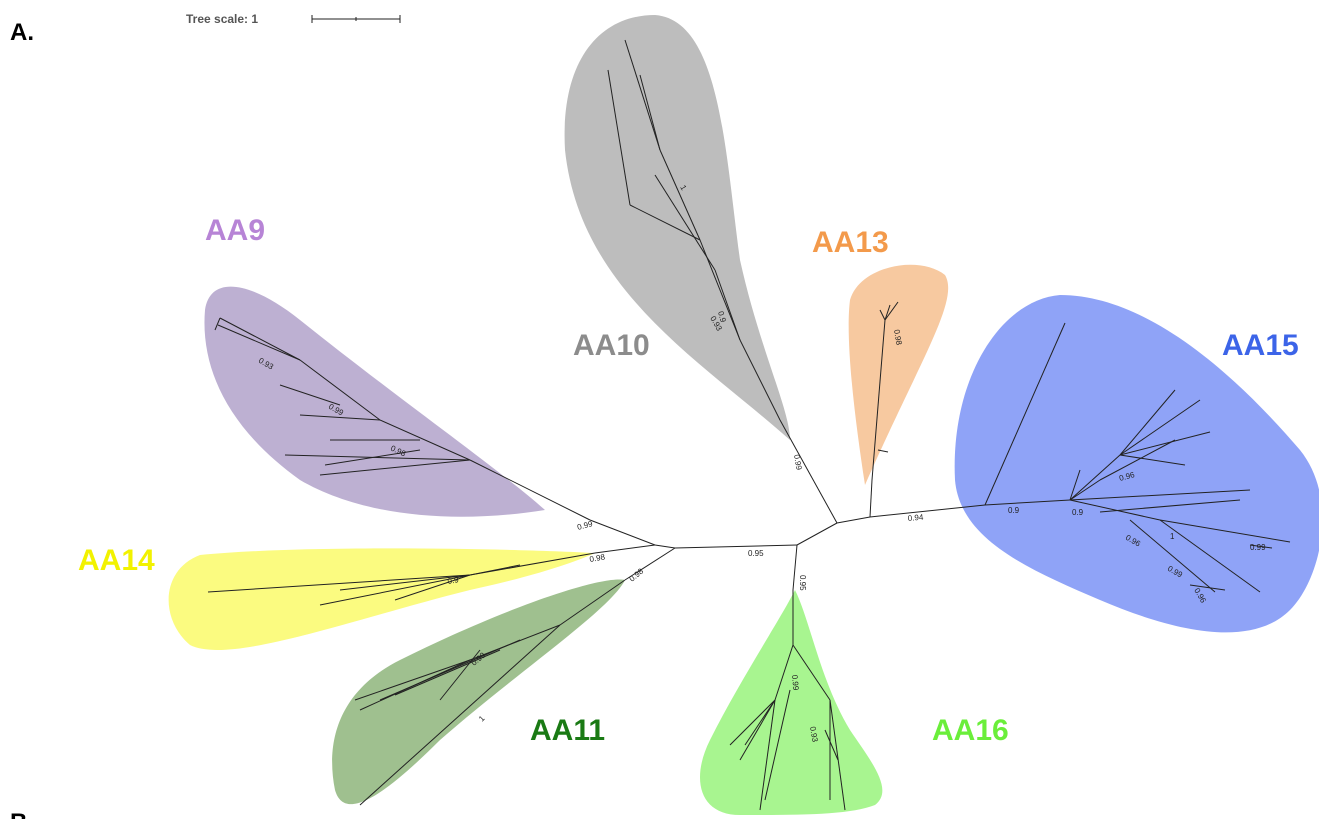  Describe the element at coordinates (567, 730) in the screenshot. I see `clade-label: AA11` at that location.